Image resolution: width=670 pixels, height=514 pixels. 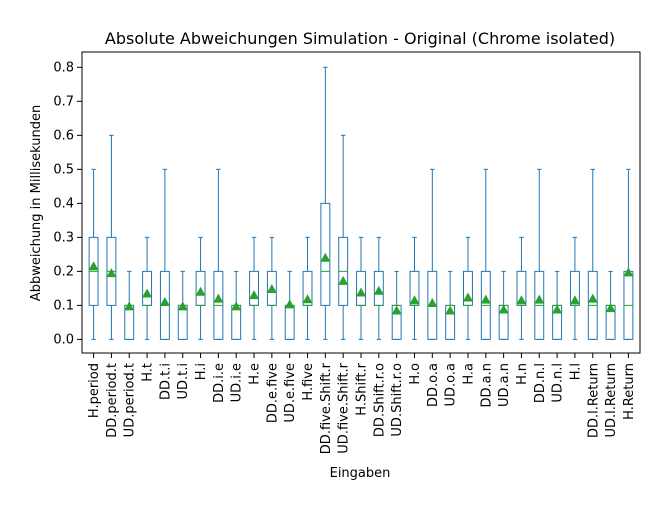 What do you see at coordinates (255, 374) in the screenshot?
I see `x-tick-label: H.e` at bounding box center [255, 374].